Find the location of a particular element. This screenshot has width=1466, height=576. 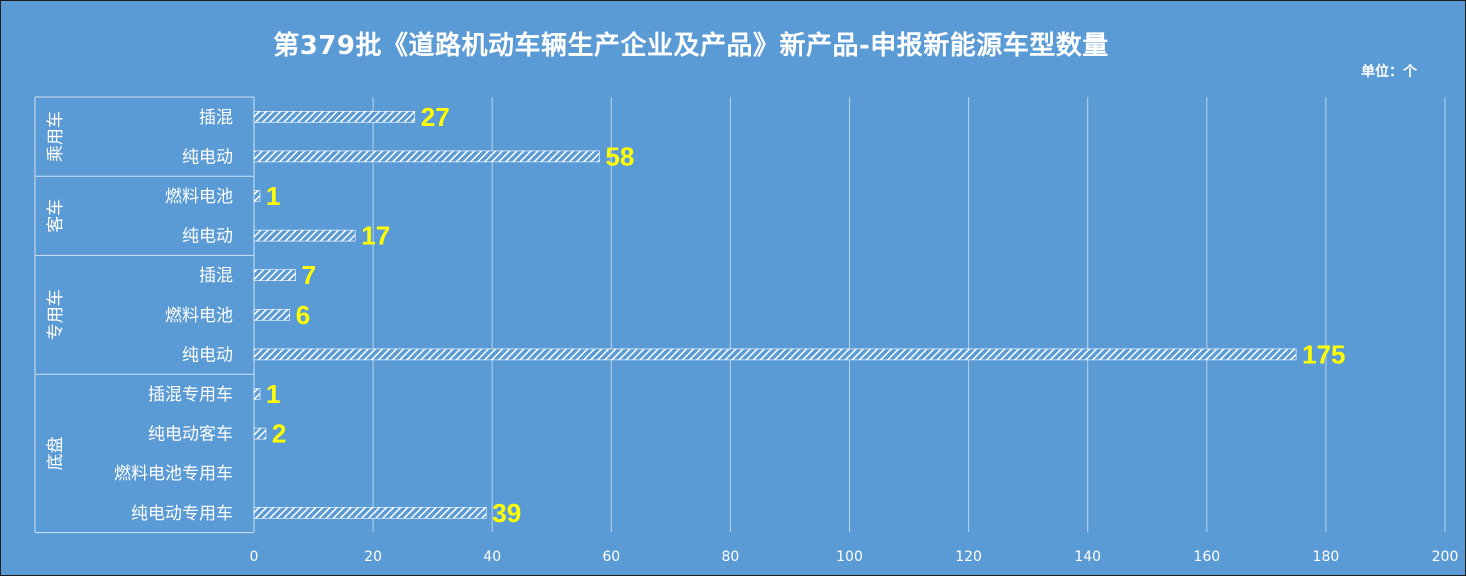

x-tick-label: 180 is located at coordinates (1326, 557).